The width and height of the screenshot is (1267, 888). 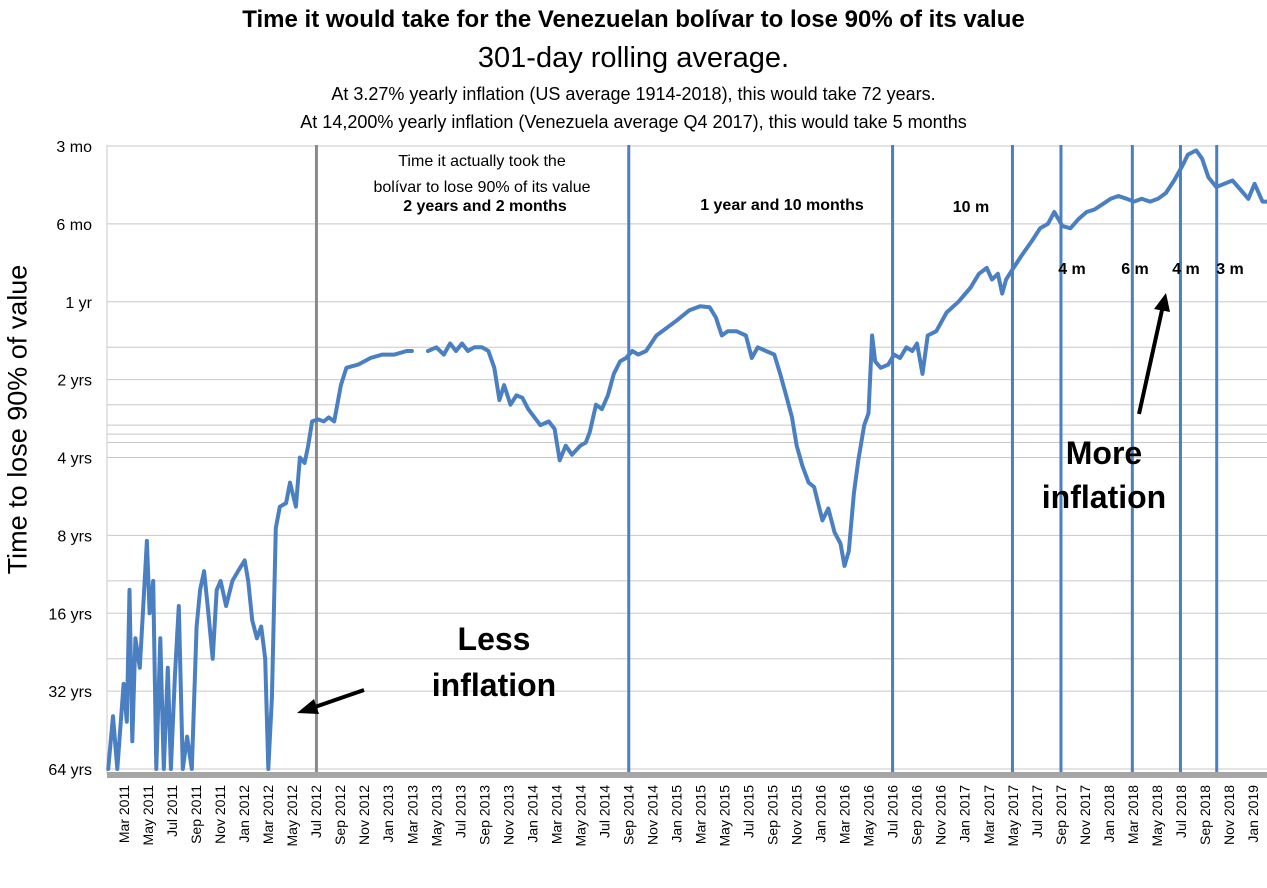 What do you see at coordinates (941, 815) in the screenshot?
I see `x-tick-label: Nov 2016` at bounding box center [941, 815].